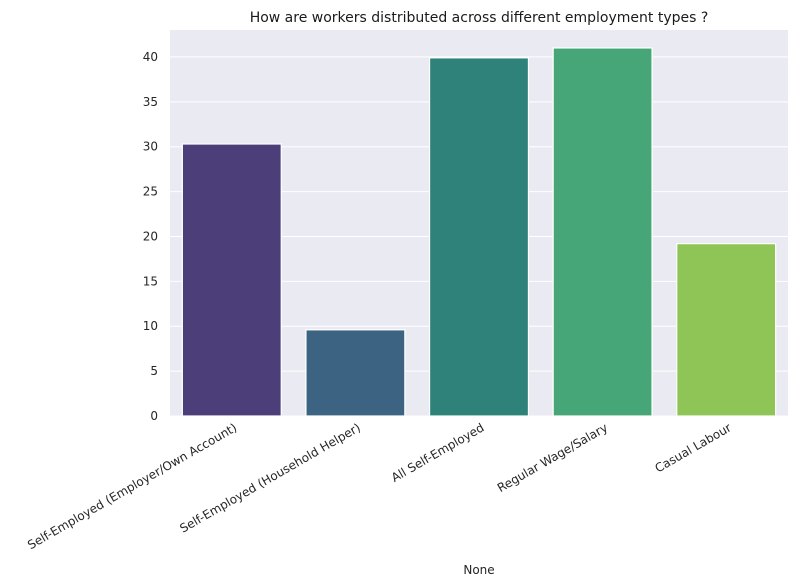  What do you see at coordinates (150, 326) in the screenshot?
I see `y-tick-label: 10` at bounding box center [150, 326].